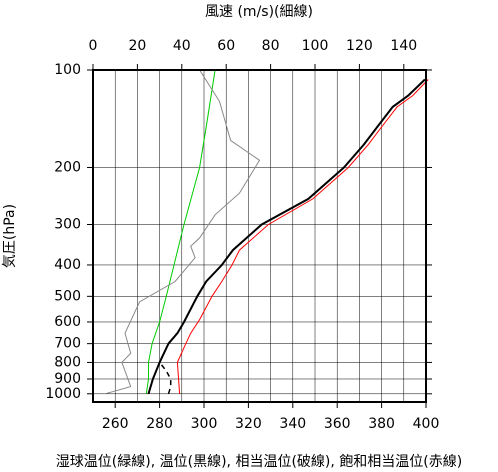 This screenshot has width=498, height=472. What do you see at coordinates (137, 46) in the screenshot?
I see `x2-tick-label: 20` at bounding box center [137, 46].